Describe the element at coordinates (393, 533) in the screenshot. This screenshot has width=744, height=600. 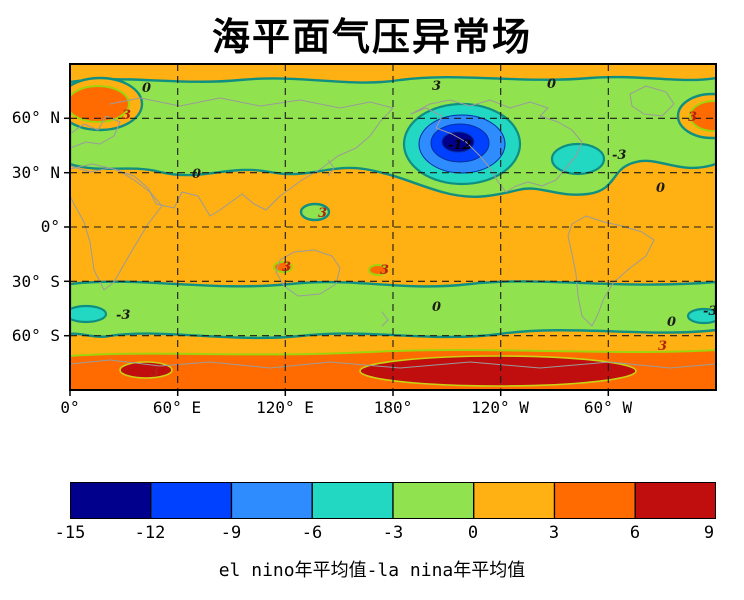
I see `colorbar-tick-neg3: -3` at that location.